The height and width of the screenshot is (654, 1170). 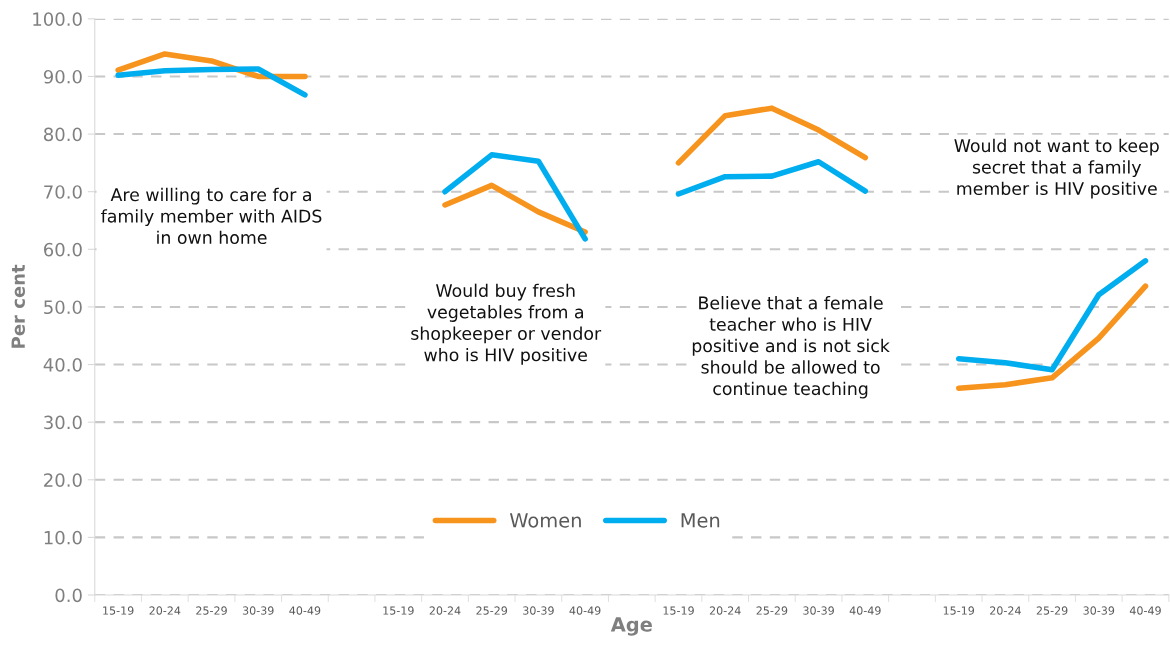 I want to click on y-tick-label: 90.0, so click(x=62, y=76).